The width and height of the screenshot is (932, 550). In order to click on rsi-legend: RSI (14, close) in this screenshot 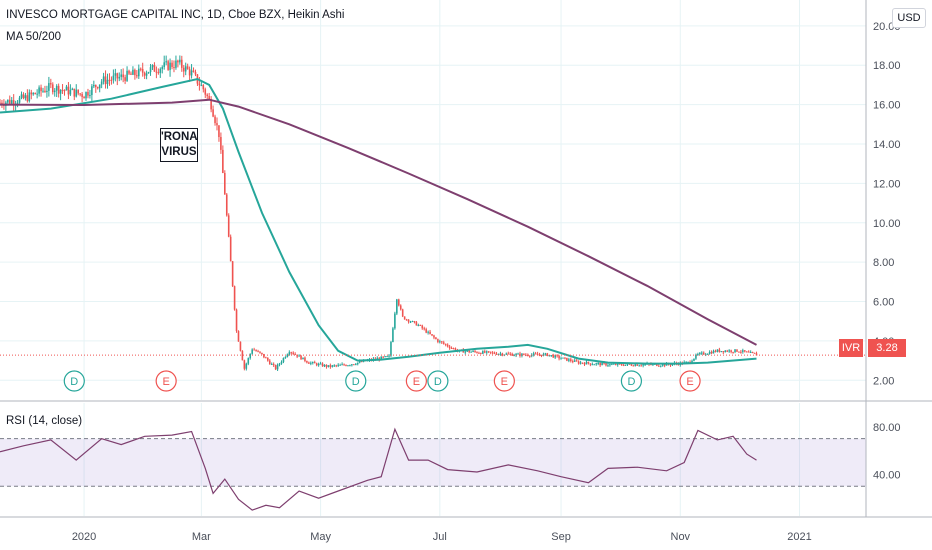, I will do `click(44, 421)`.